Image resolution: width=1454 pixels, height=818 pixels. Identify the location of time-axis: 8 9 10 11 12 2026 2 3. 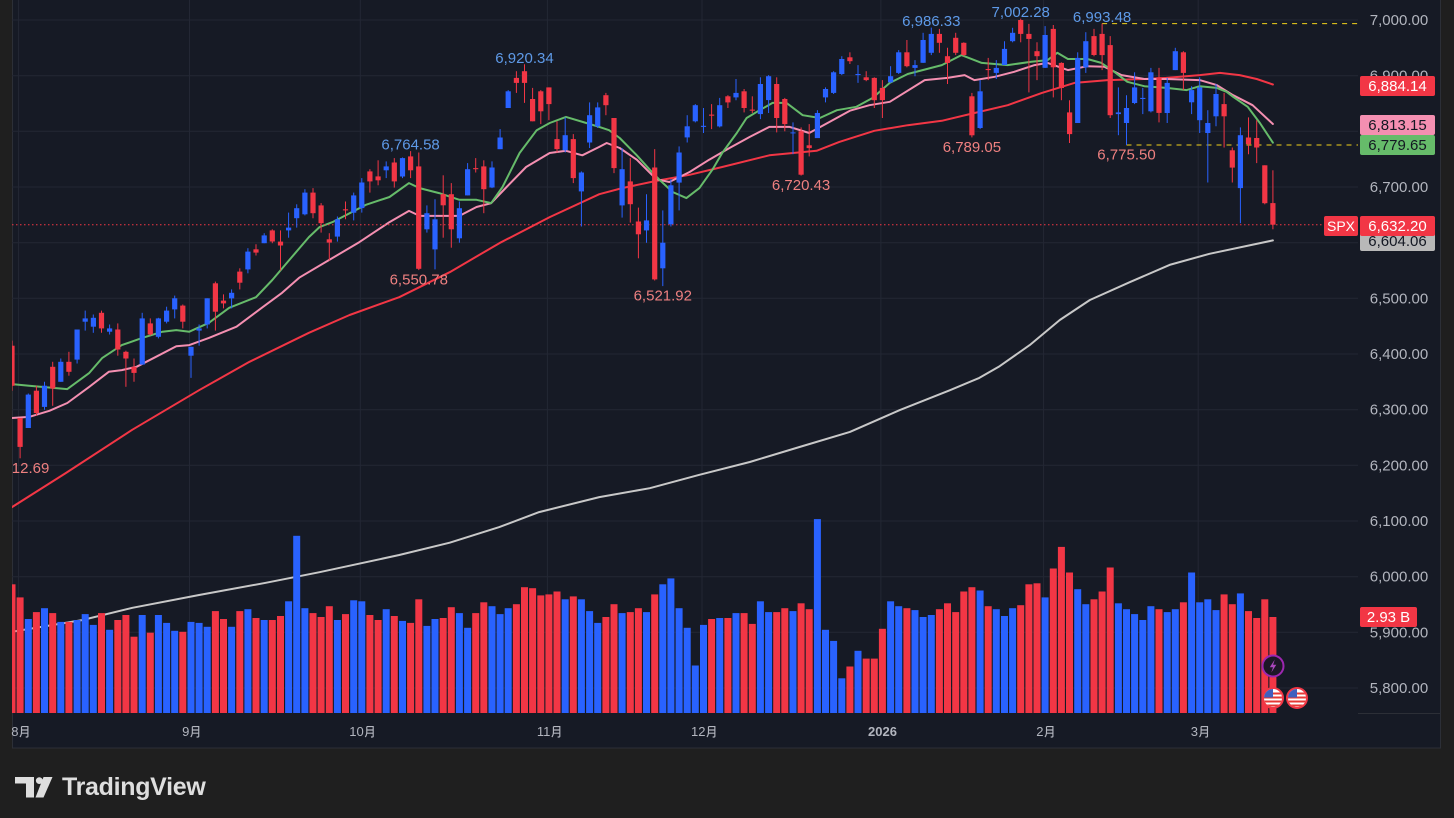
(684, 730).